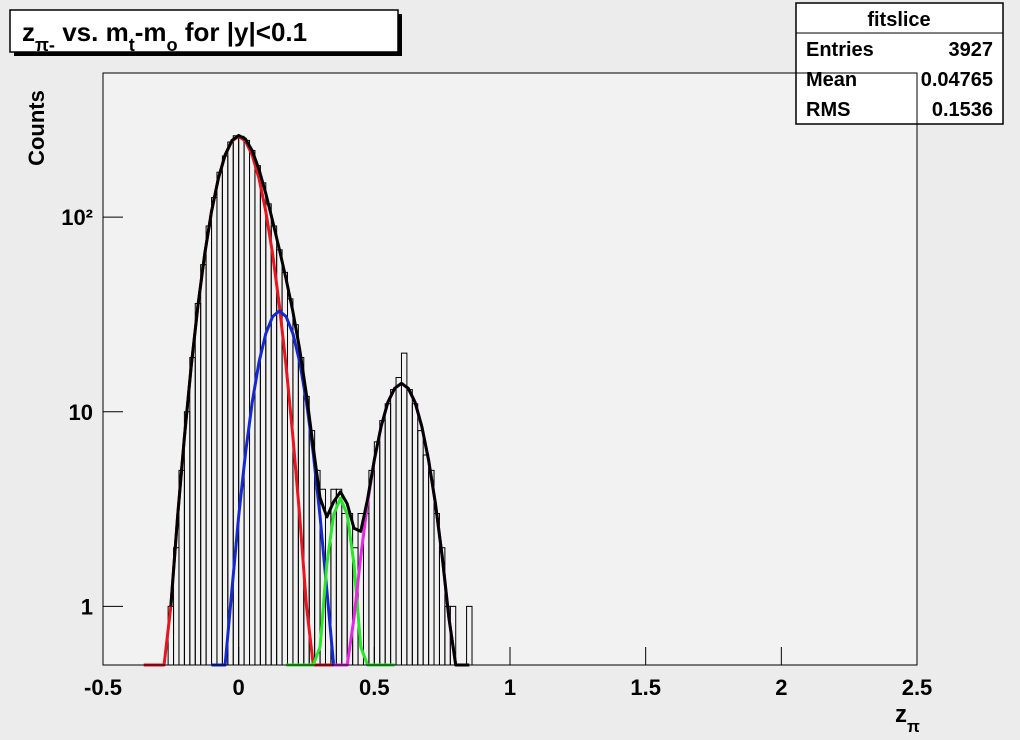  What do you see at coordinates (242, 32) in the screenshot?
I see `text-part: for |y|<0.1` at bounding box center [242, 32].